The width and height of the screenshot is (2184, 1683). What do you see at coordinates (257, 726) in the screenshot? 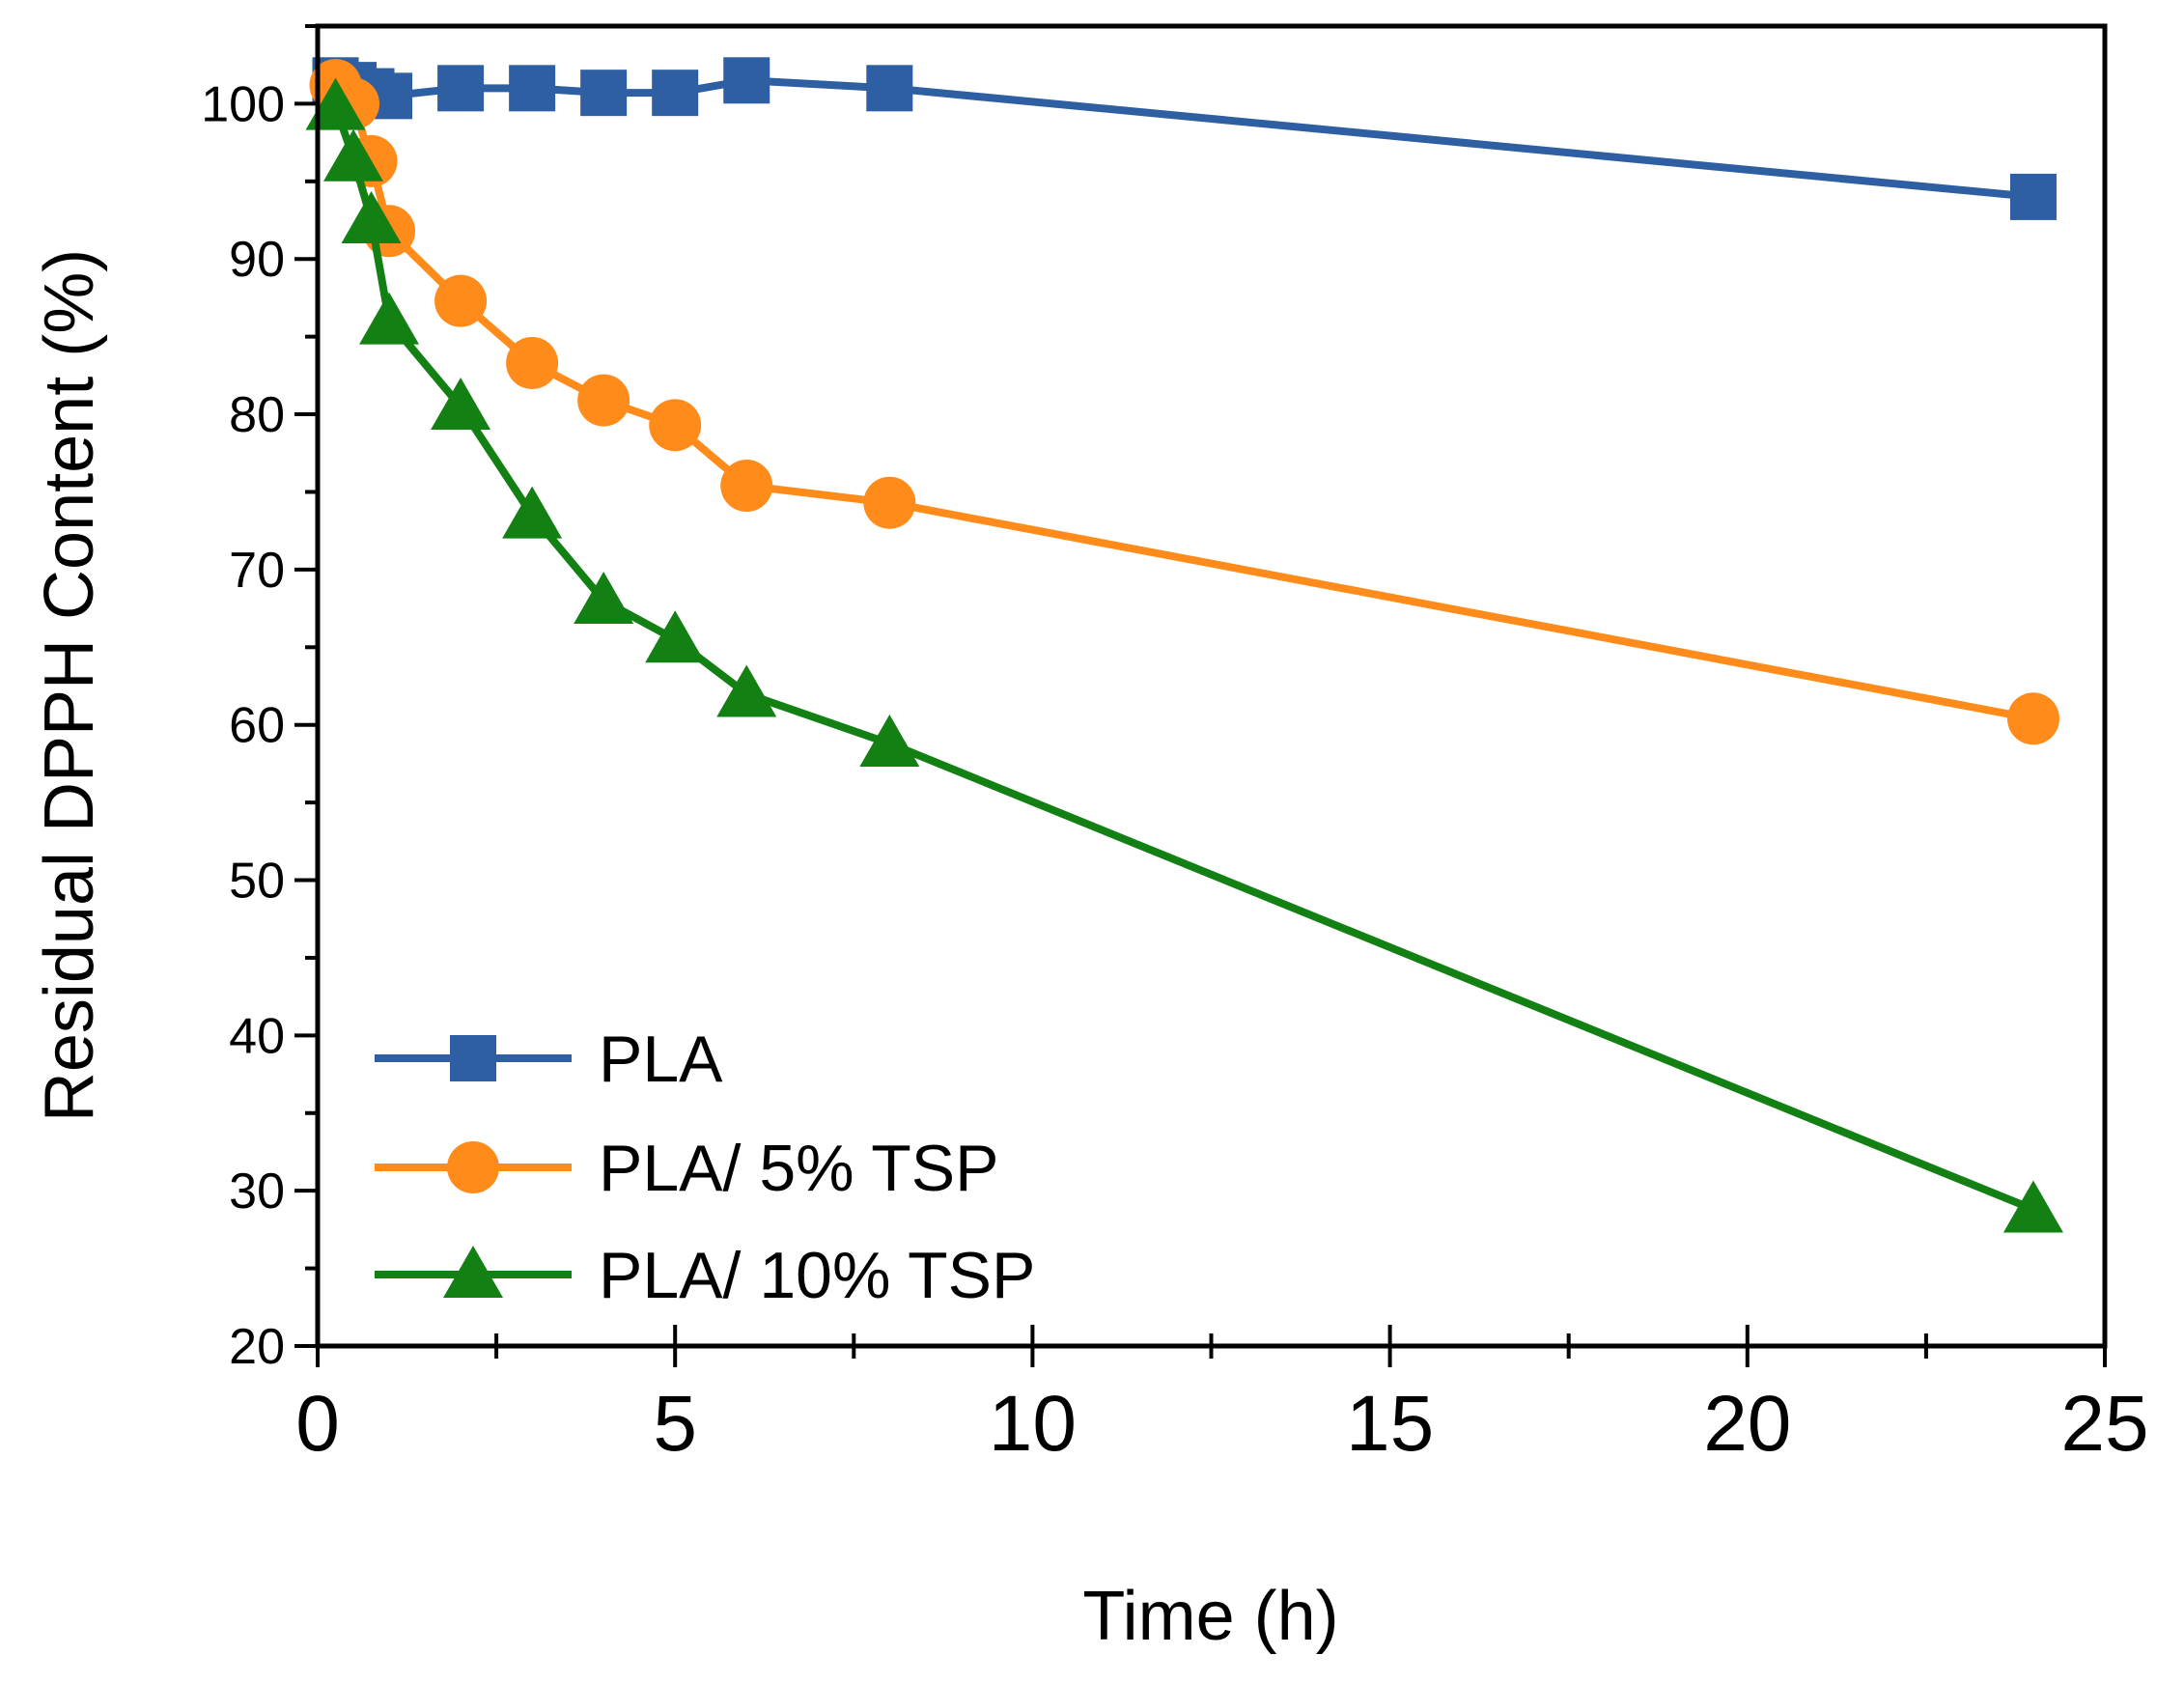
I see `y-tick-label: 60` at bounding box center [257, 726].